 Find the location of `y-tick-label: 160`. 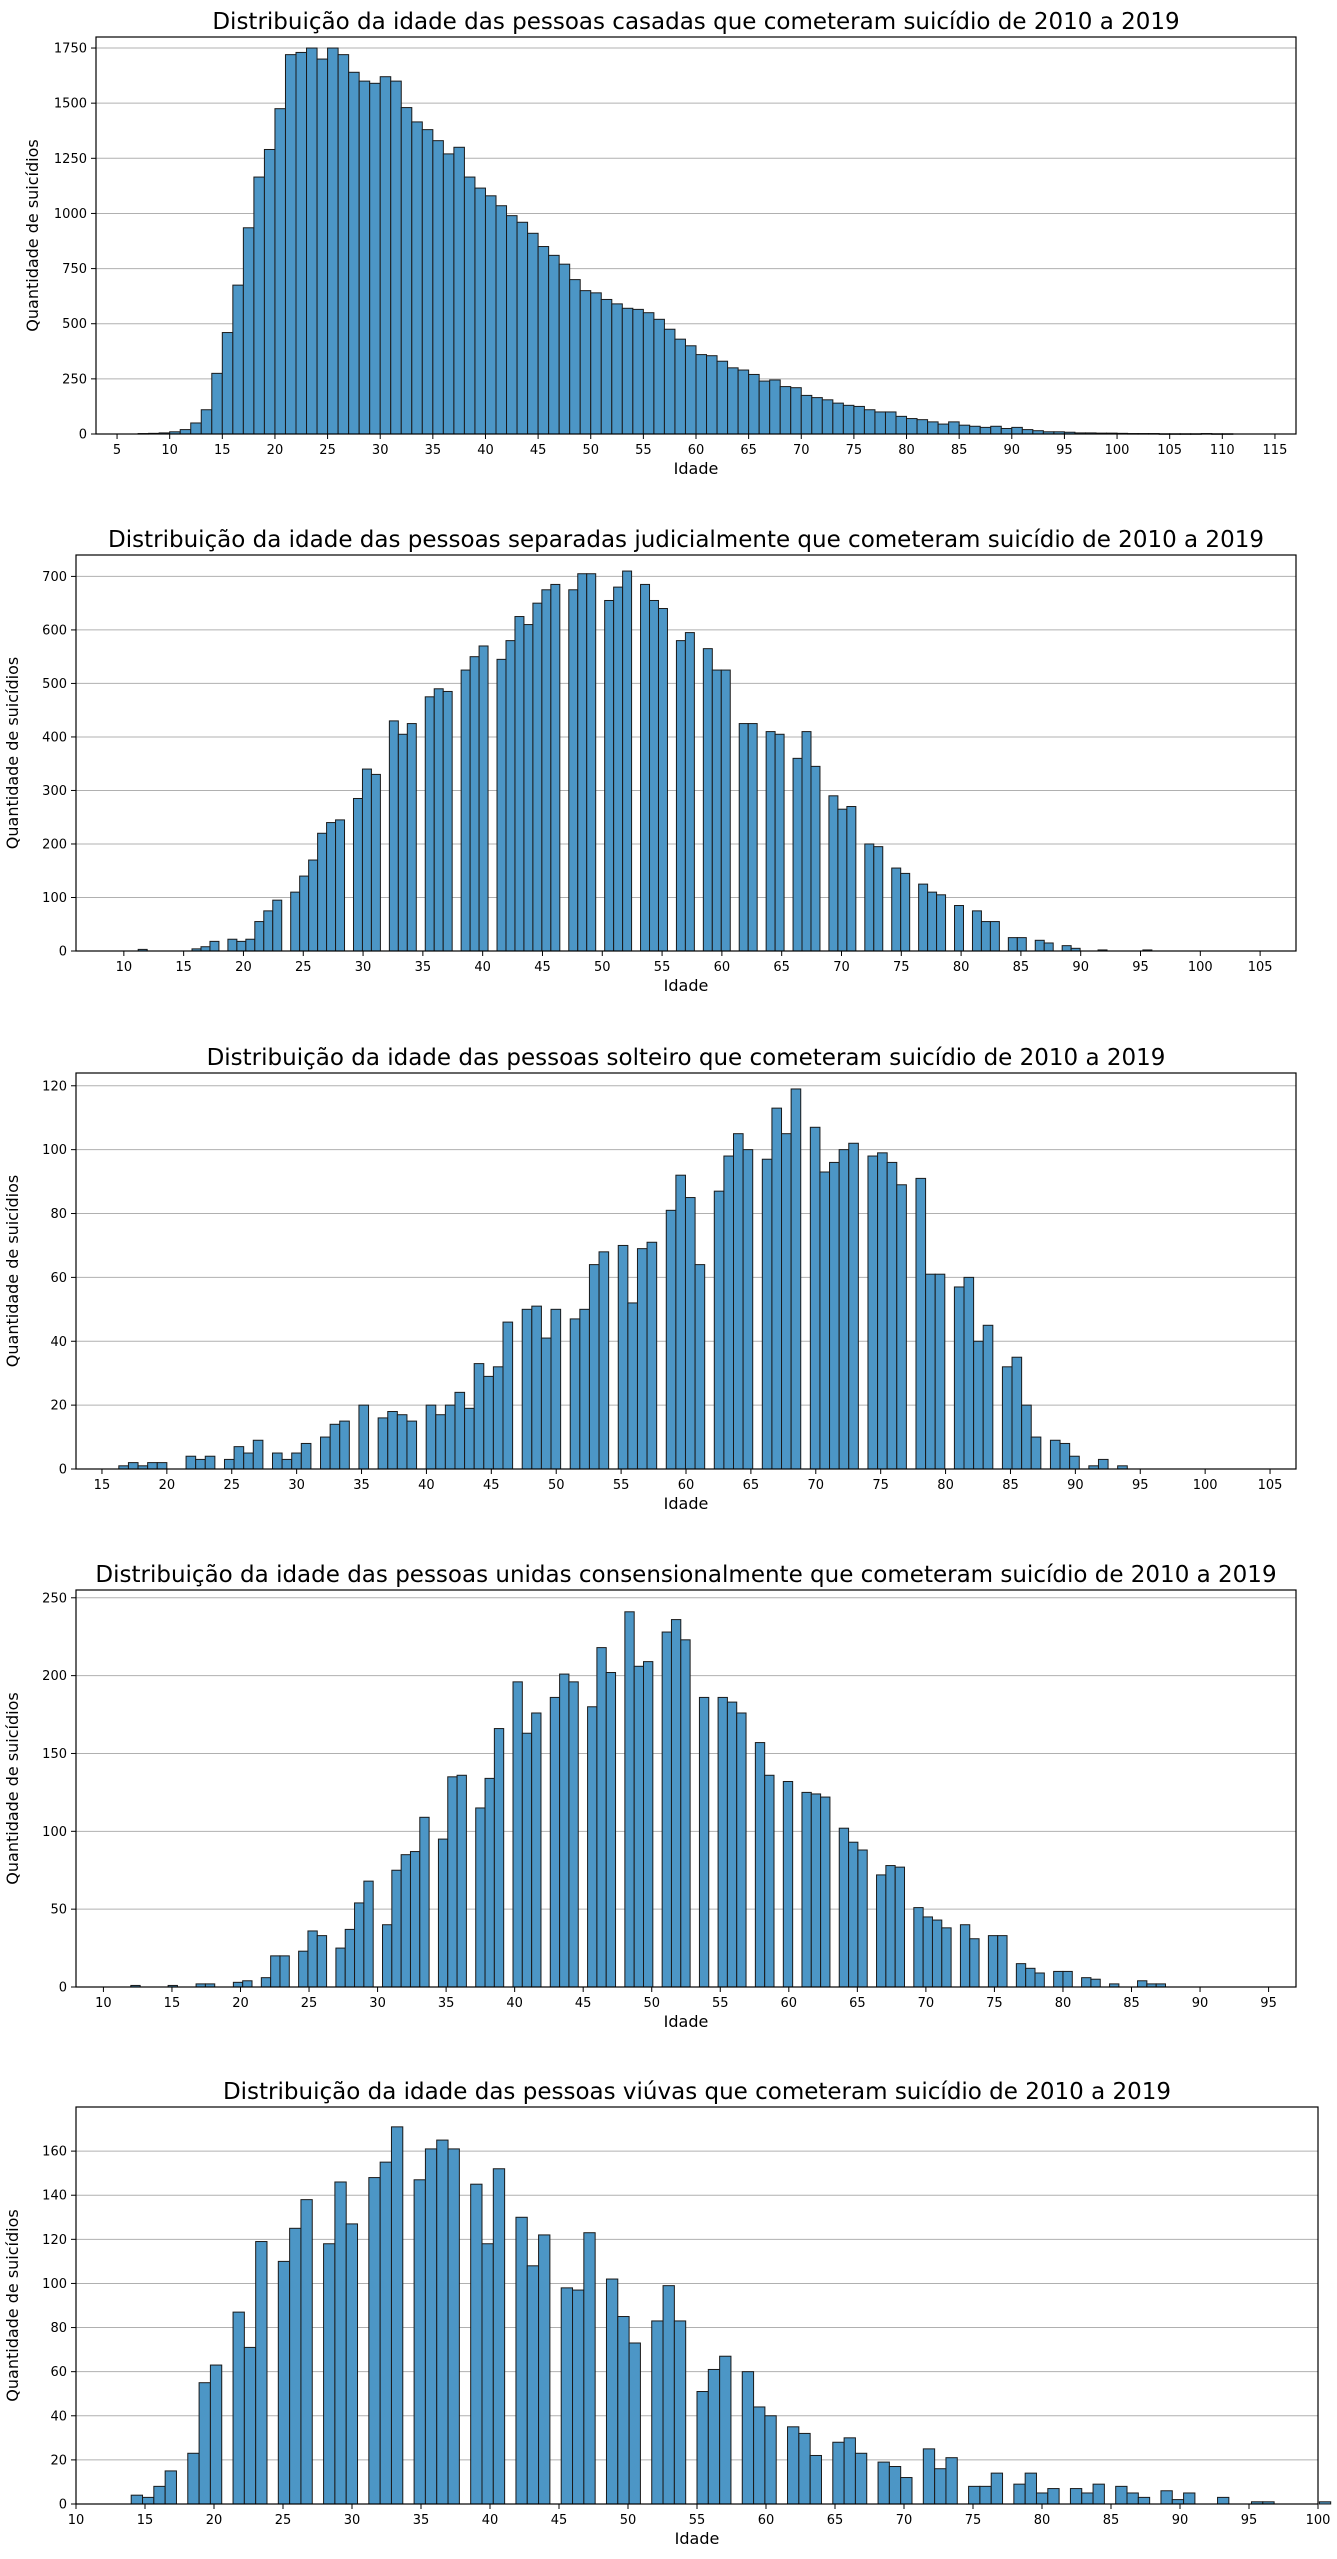

y-tick-label: 160 is located at coordinates (54, 2152).